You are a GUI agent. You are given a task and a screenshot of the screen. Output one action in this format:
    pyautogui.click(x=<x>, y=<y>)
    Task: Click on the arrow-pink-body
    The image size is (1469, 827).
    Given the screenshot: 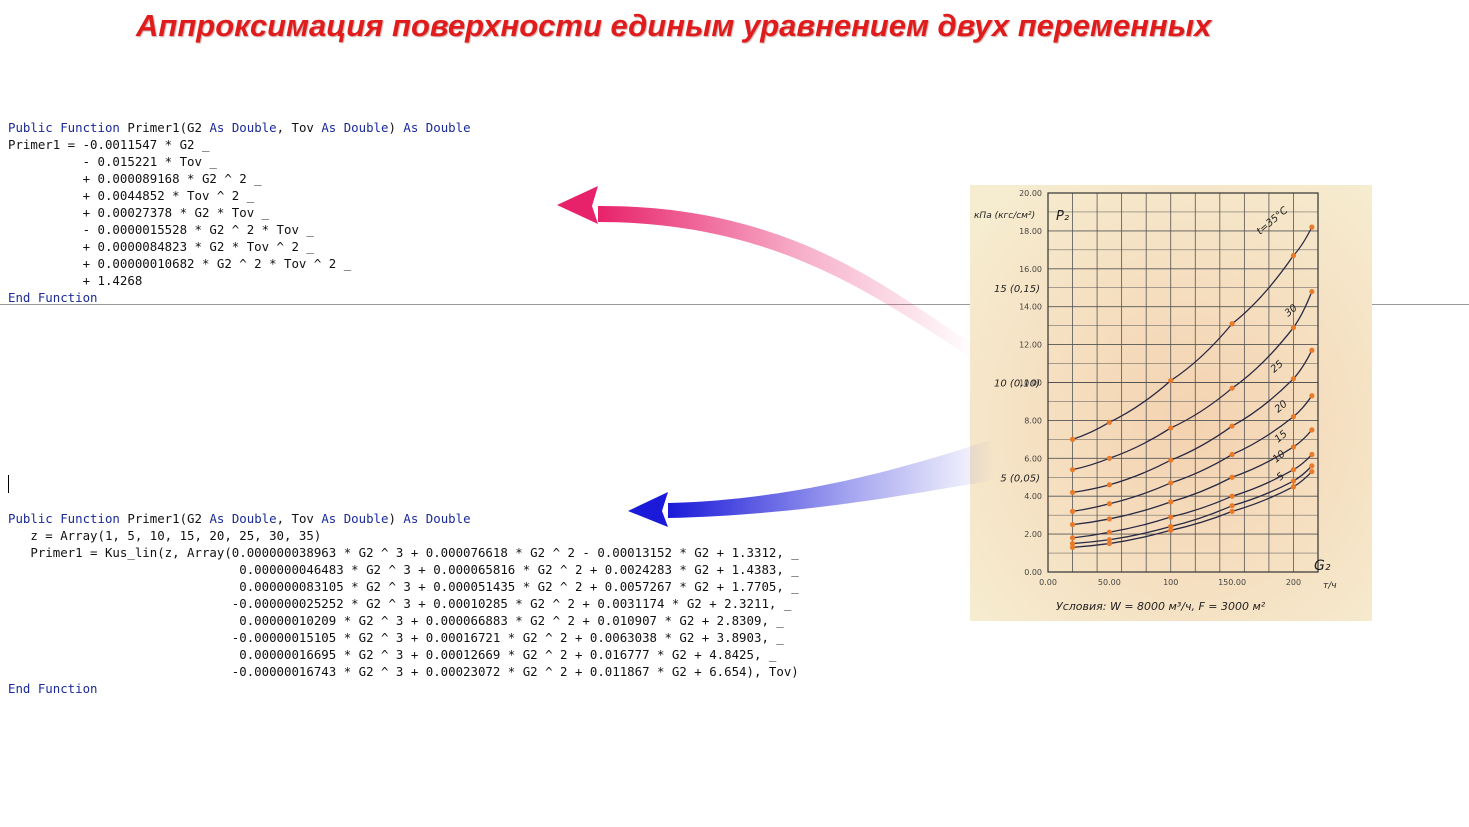 What is the action you would take?
    pyautogui.click(x=786, y=282)
    